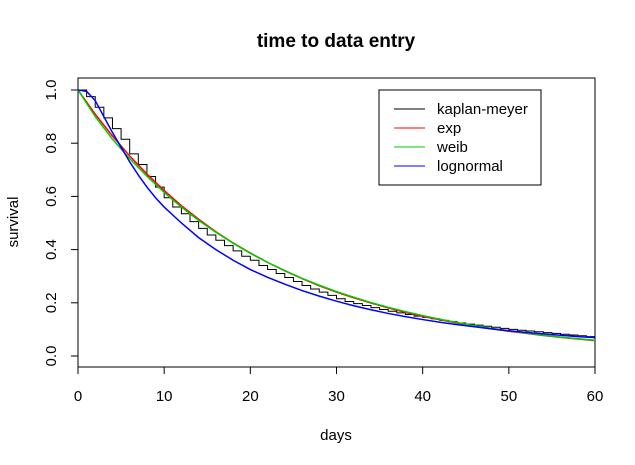  What do you see at coordinates (51, 302) in the screenshot?
I see `y-tick-label: 0.2` at bounding box center [51, 302].